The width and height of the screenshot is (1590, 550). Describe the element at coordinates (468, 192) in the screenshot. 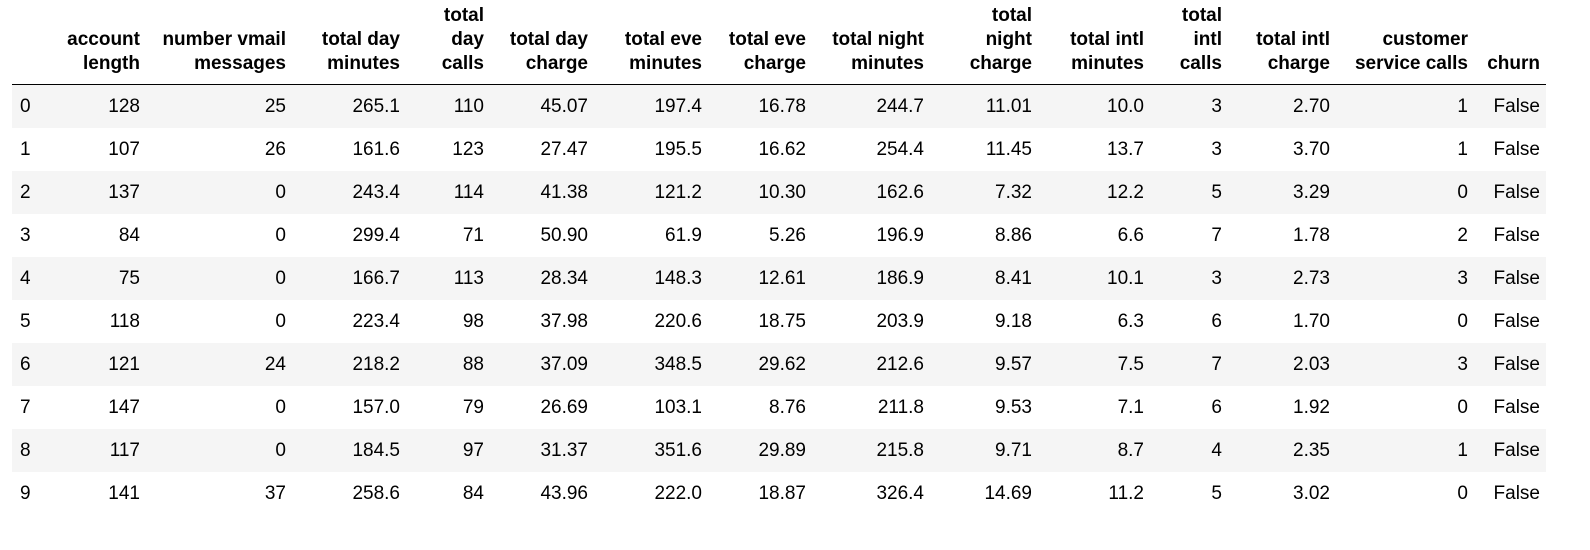

I see `table-cell: 114` at that location.